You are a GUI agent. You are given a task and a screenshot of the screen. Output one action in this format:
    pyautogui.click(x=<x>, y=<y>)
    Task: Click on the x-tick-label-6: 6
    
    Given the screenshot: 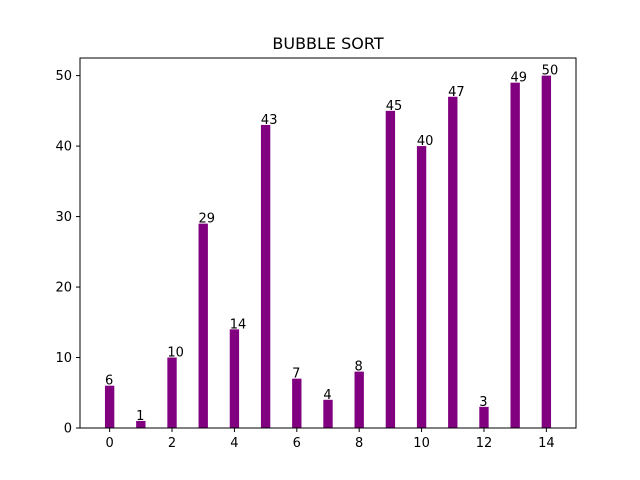 What is the action you would take?
    pyautogui.click(x=297, y=443)
    